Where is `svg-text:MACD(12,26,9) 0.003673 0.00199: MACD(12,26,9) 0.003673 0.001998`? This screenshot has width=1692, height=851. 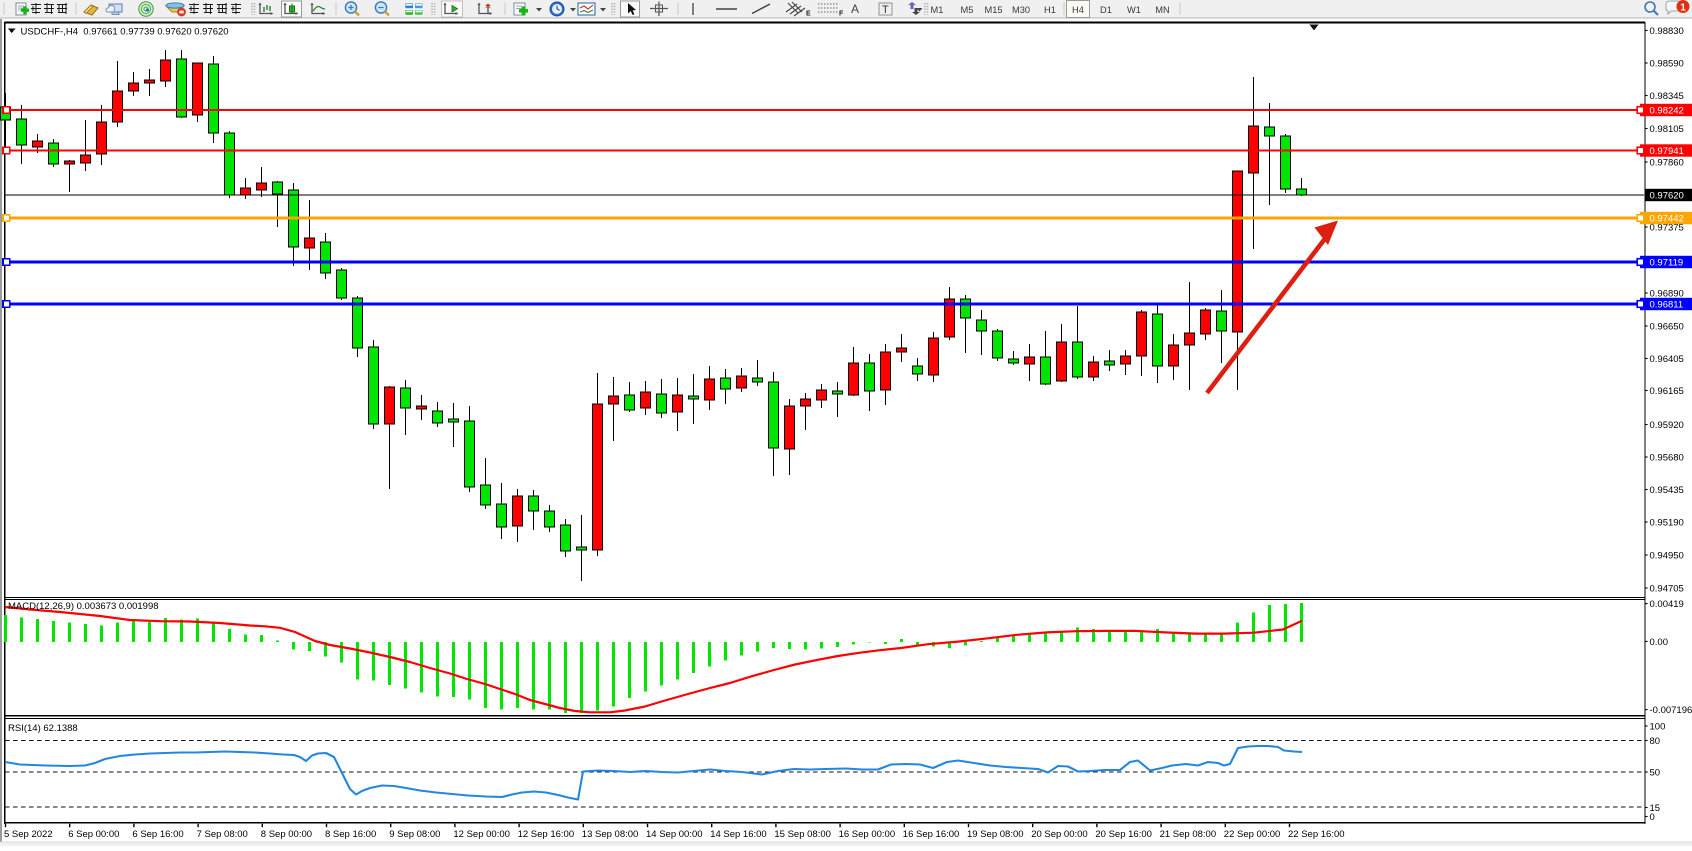
svg-text:MACD(12,26,9) 0.003673 0.00199: MACD(12,26,9) 0.003673 0.001998 is located at coordinates (83, 606).